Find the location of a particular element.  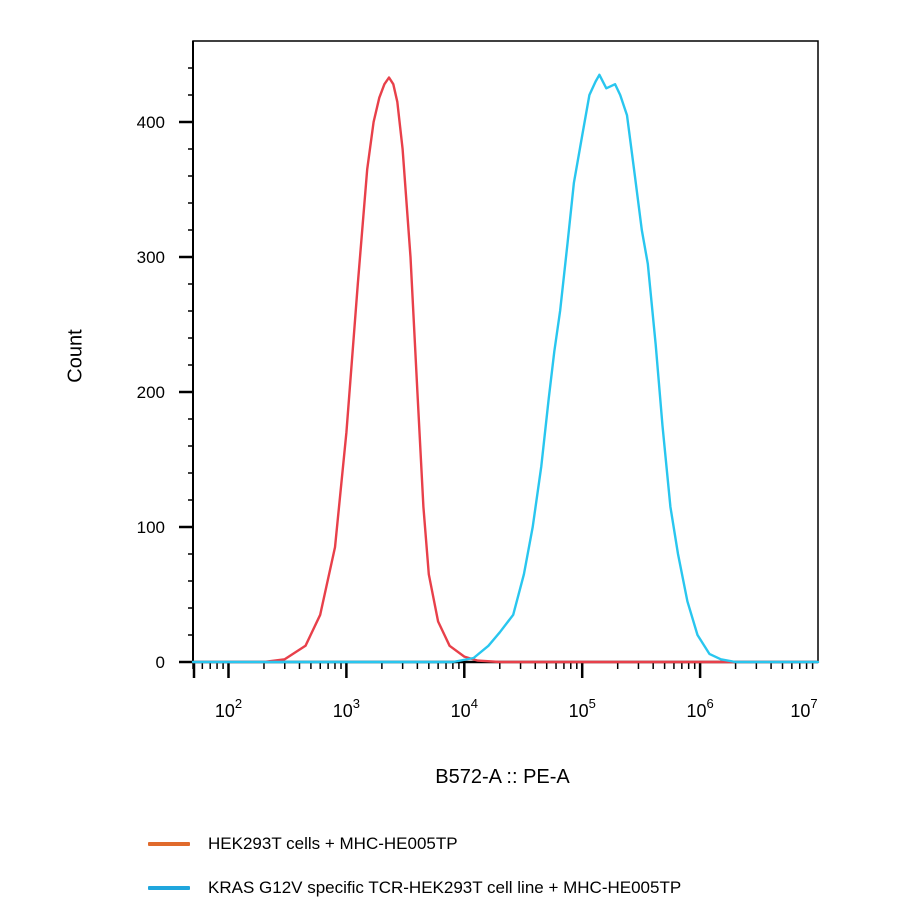

x-axis: 10² 10³ 10⁴ 10⁵ 10⁶ 10⁷ is located at coordinates (505, 690).